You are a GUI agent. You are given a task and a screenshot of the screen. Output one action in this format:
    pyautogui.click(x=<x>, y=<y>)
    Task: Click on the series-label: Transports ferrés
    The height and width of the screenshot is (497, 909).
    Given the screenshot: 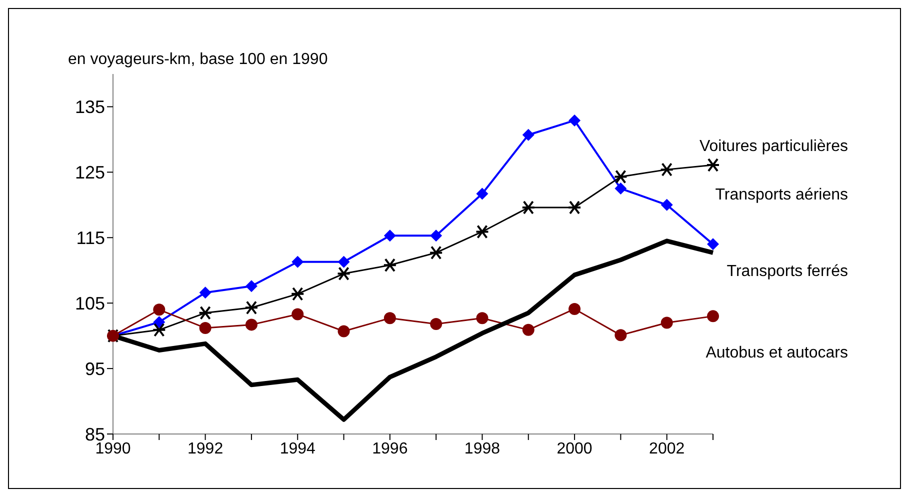 What is the action you would take?
    pyautogui.click(x=787, y=271)
    